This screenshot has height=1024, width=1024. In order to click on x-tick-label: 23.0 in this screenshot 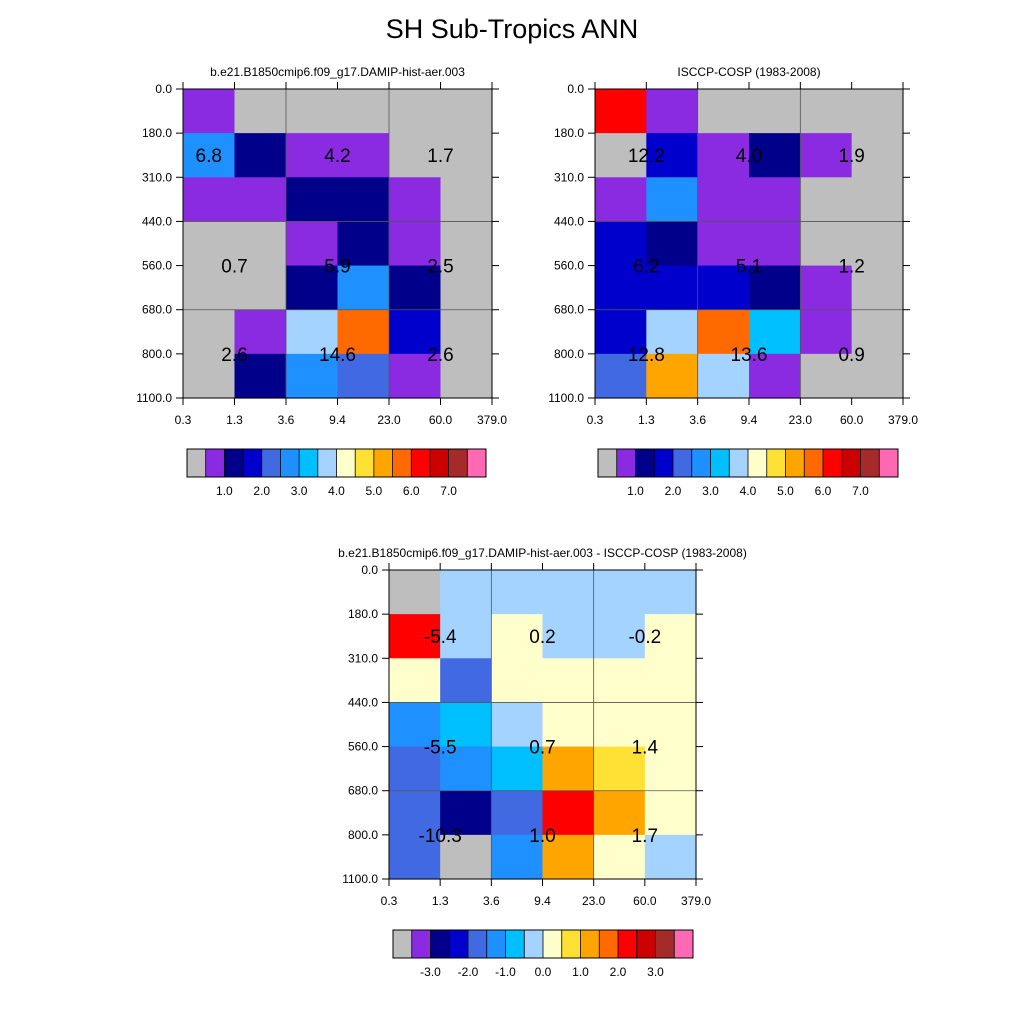, I will do `click(594, 901)`.